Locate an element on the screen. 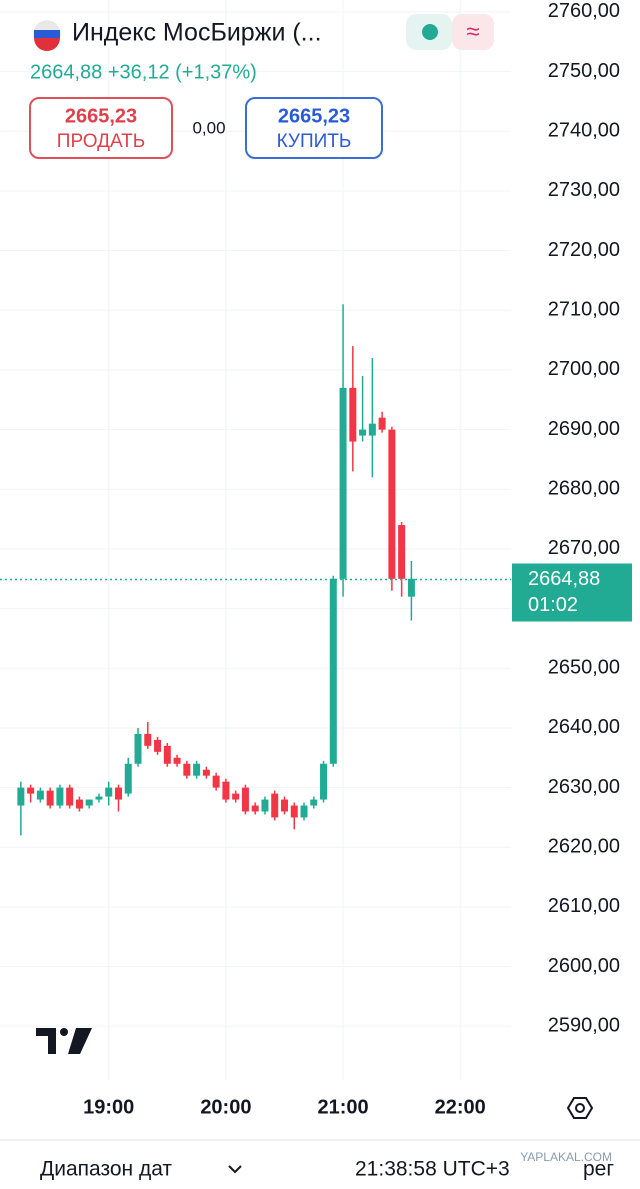 The image size is (640, 1189). y-tick-label: 2600,00 is located at coordinates (584, 966).